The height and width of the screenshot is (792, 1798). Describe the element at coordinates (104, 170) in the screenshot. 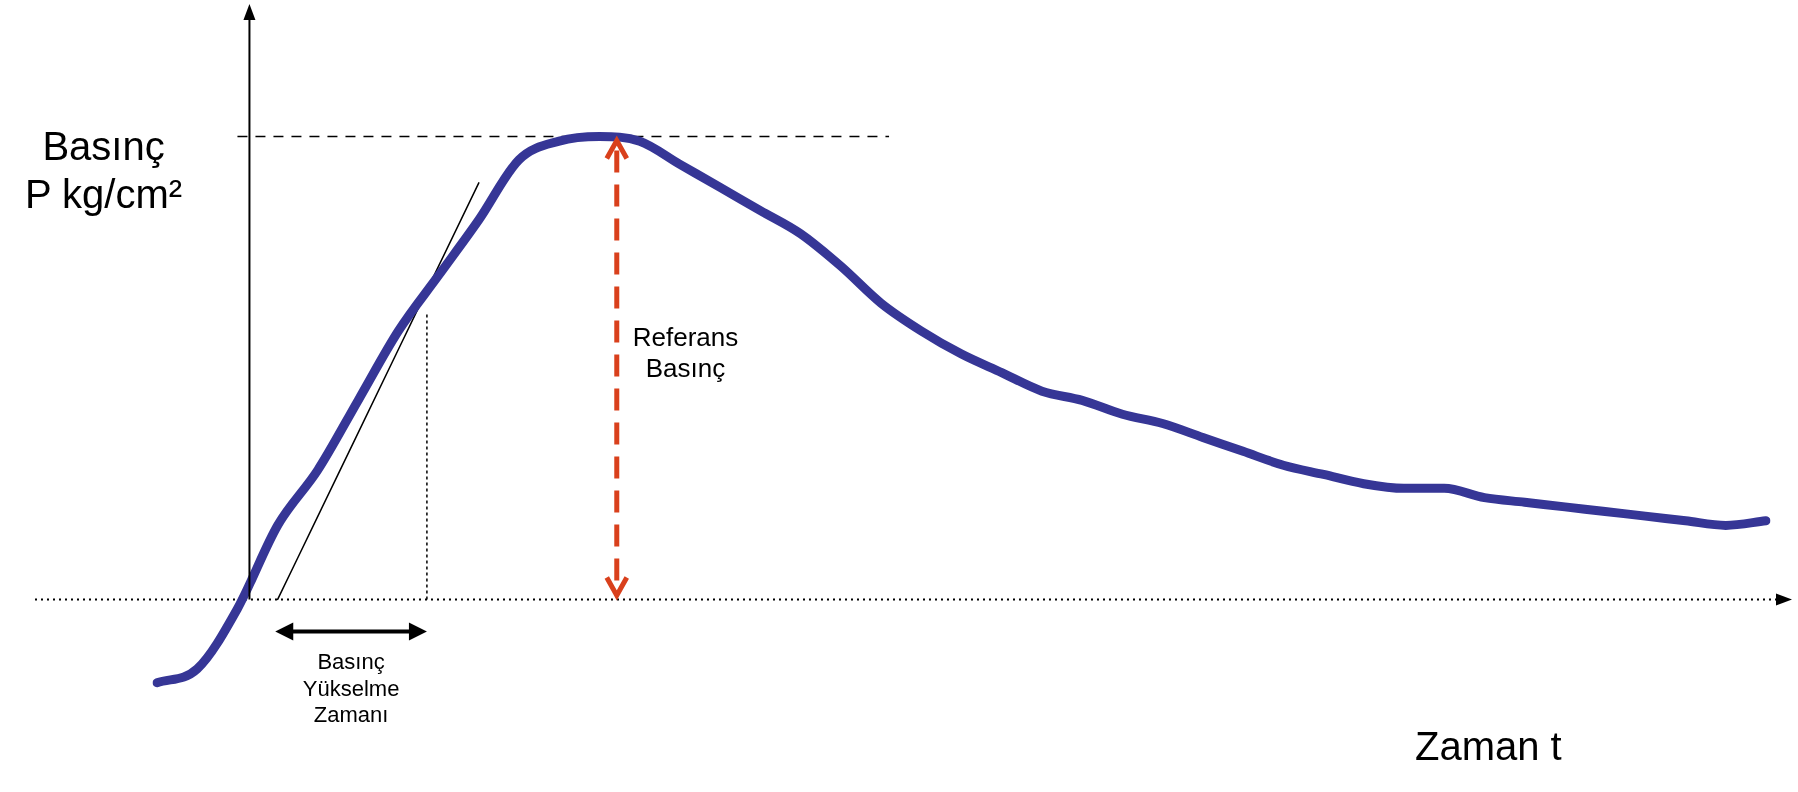

I see `y-axis-title: Basınç P kg/cm²` at that location.